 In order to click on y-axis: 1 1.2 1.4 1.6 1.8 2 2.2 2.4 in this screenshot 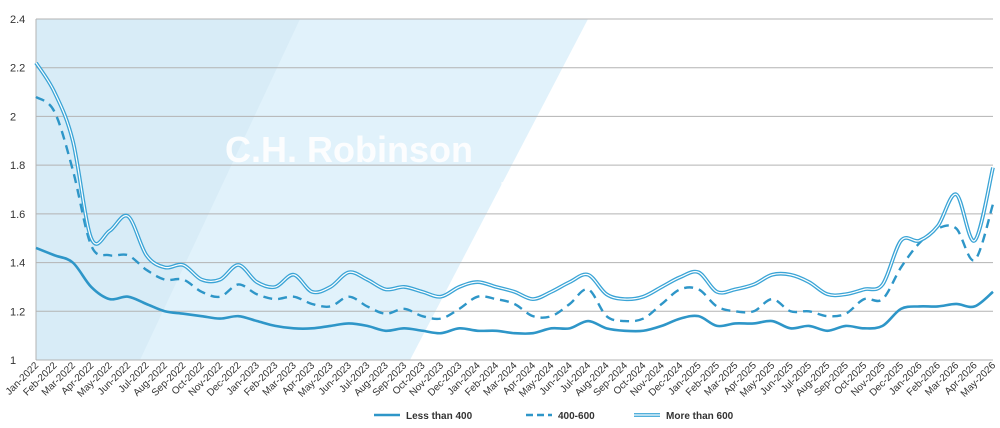, I will do `click(17, 190)`.